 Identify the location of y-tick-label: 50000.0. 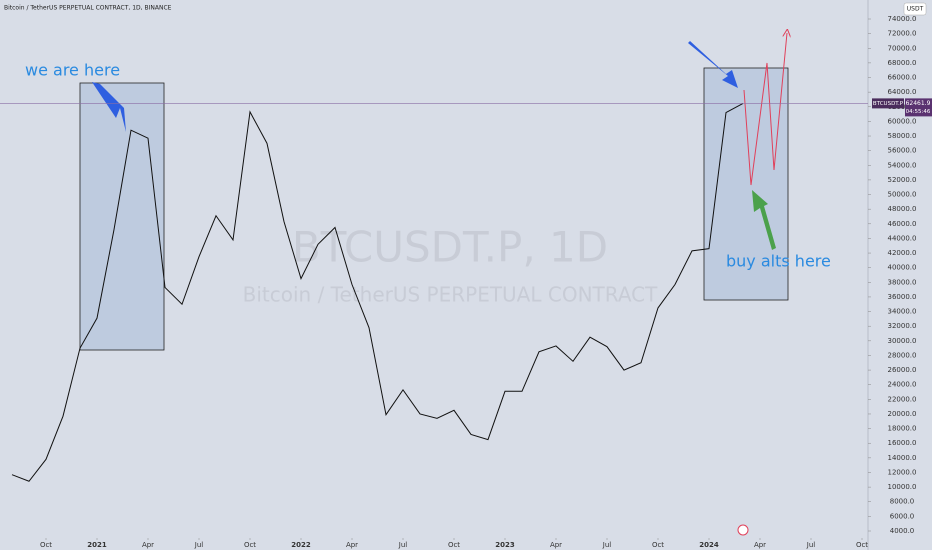
(902, 195).